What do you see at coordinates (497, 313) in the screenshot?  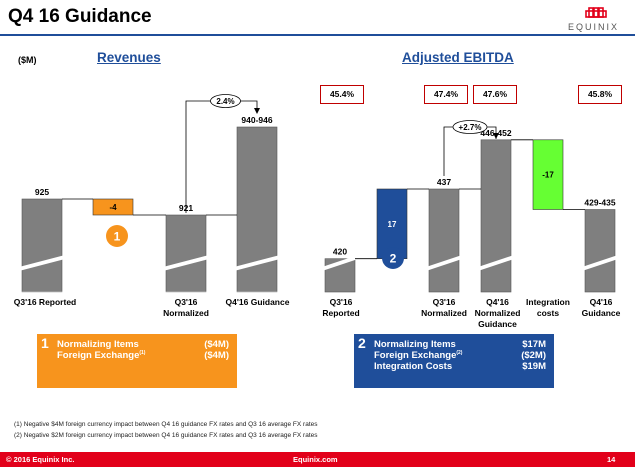 I see `x-tick-label: Q4'16 Normalized Guidance` at bounding box center [497, 313].